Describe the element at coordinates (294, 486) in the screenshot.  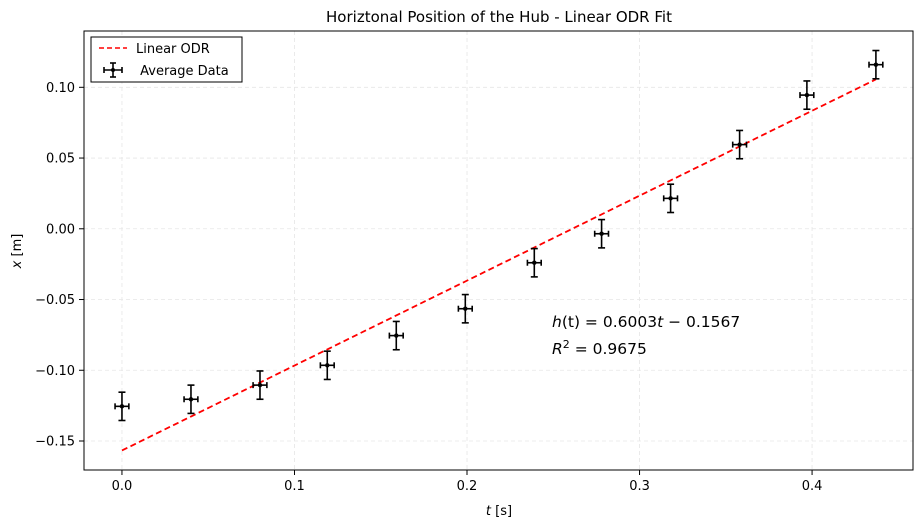
I see `x-tick-label: 0.1` at that location.